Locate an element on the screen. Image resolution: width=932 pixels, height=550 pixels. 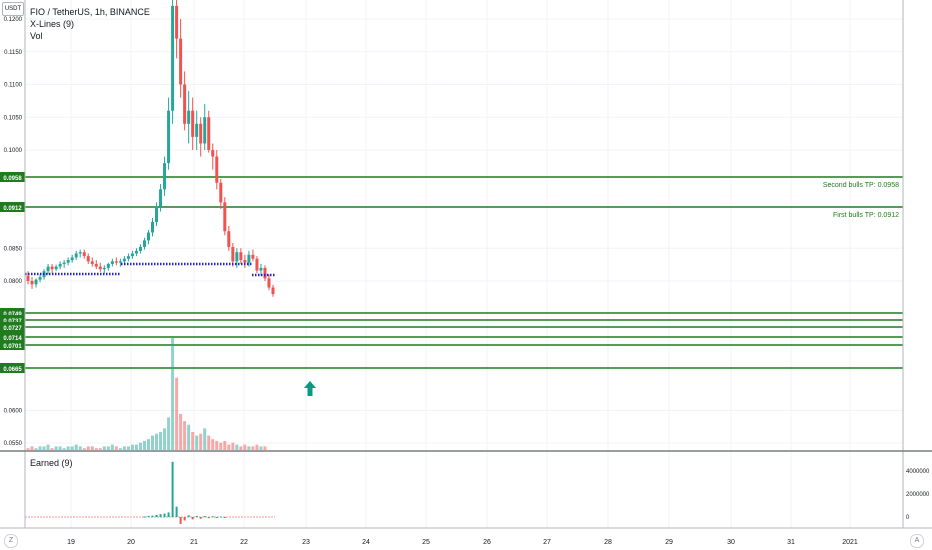
time-tick-label: 20 is located at coordinates (131, 542).